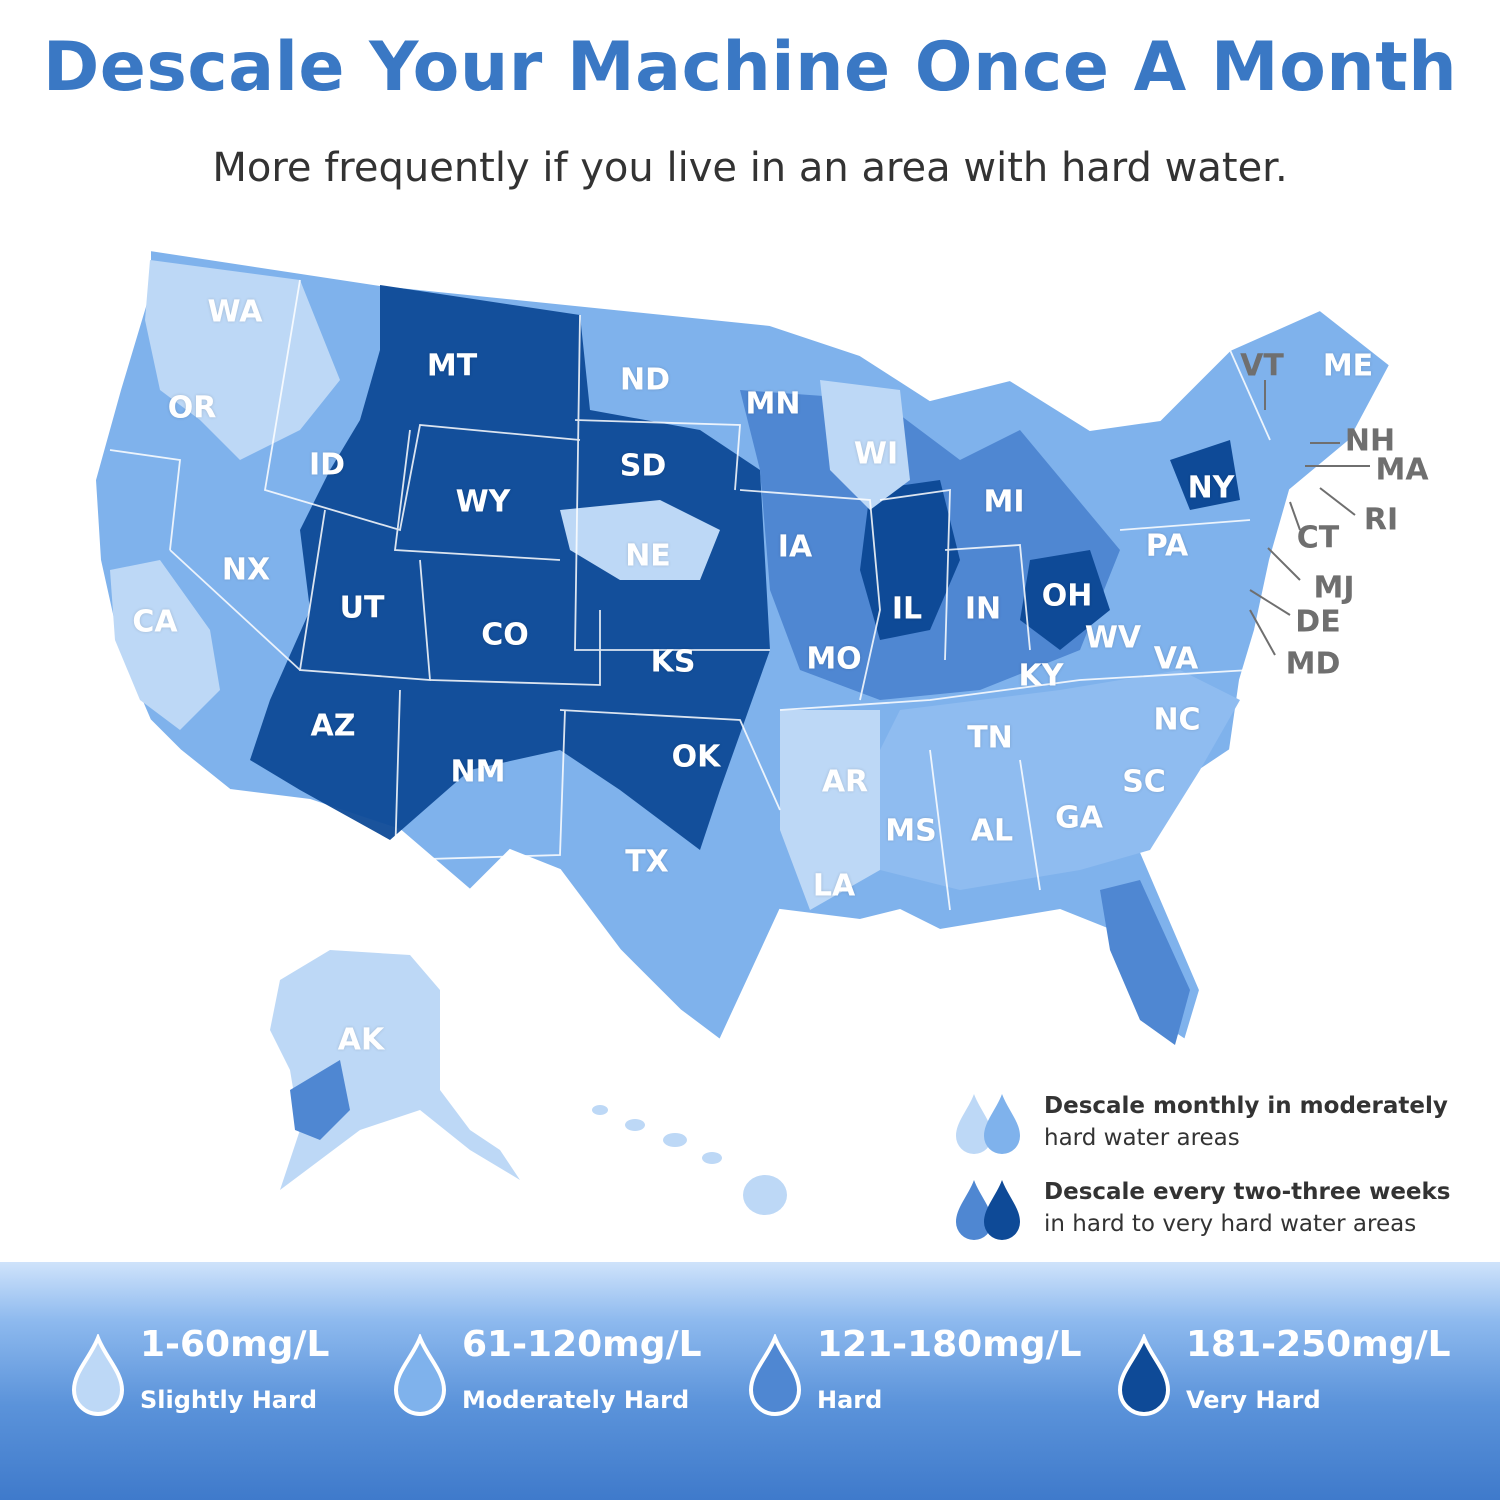  Describe the element at coordinates (689, 1160) in the screenshot. I see `hawaii-islands` at that location.